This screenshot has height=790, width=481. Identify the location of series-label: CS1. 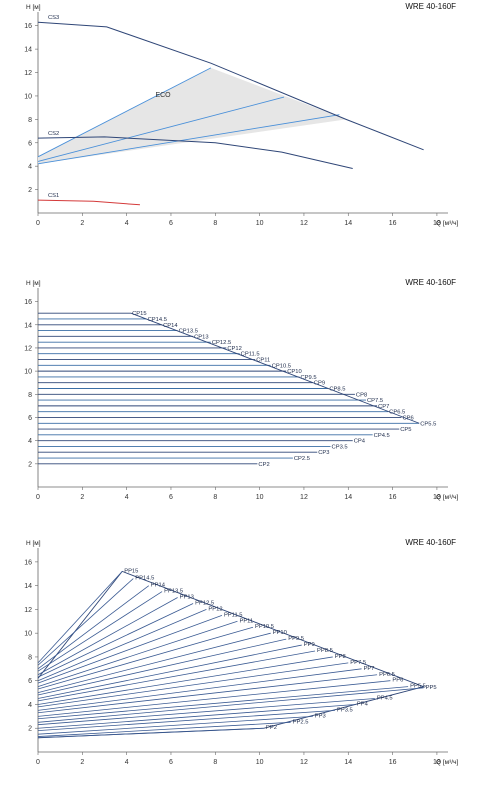
(53, 196).